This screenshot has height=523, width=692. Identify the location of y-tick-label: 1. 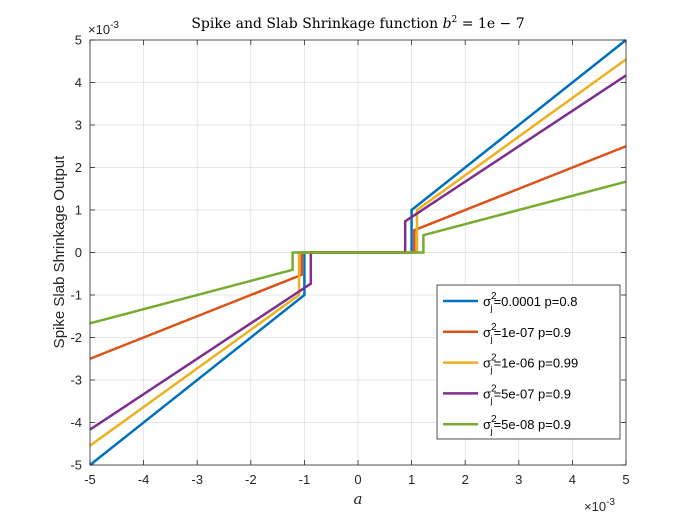
(78, 210).